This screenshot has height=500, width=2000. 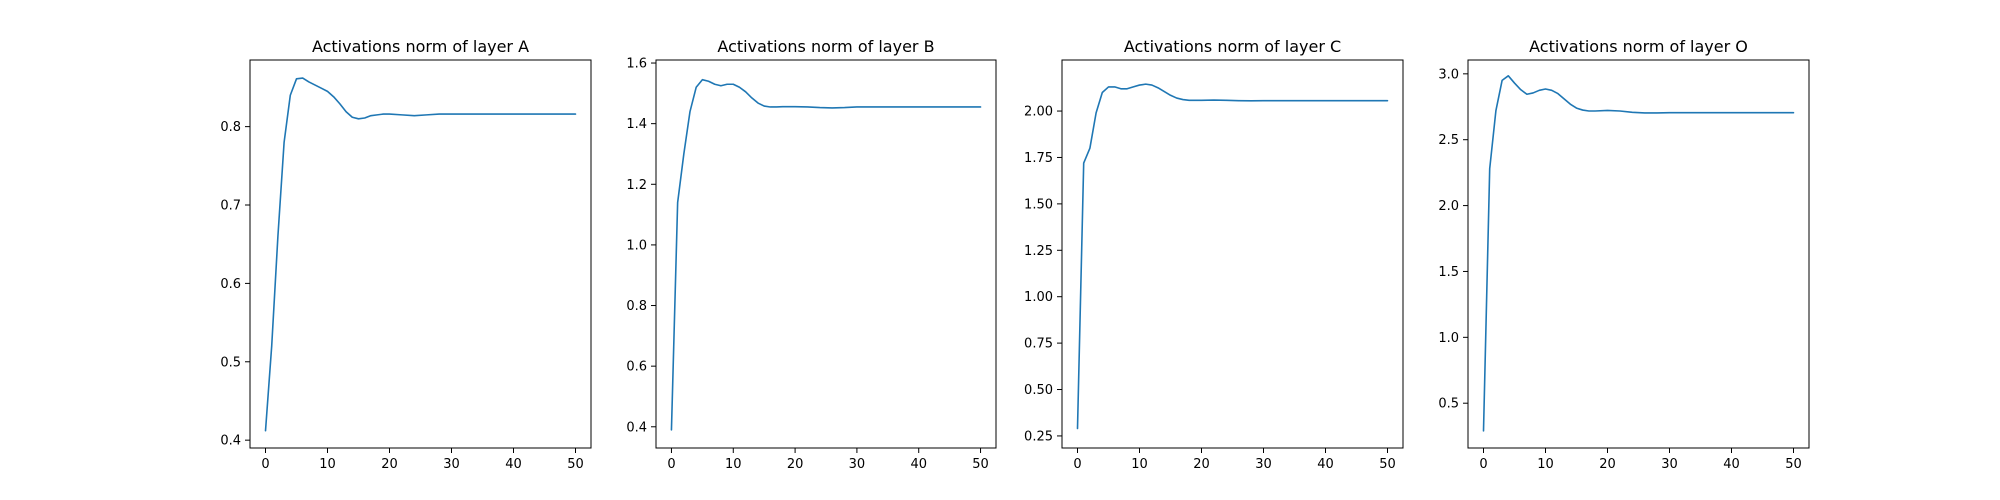 What do you see at coordinates (1448, 74) in the screenshot?
I see `y-tick-label: 3.0` at bounding box center [1448, 74].